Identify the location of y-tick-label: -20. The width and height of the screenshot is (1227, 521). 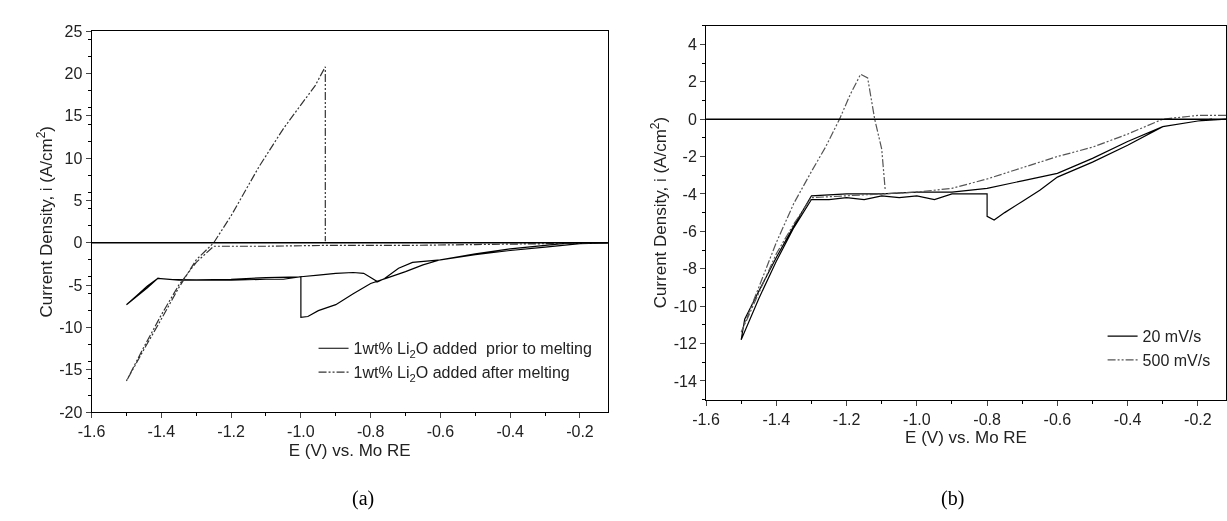
(71, 412).